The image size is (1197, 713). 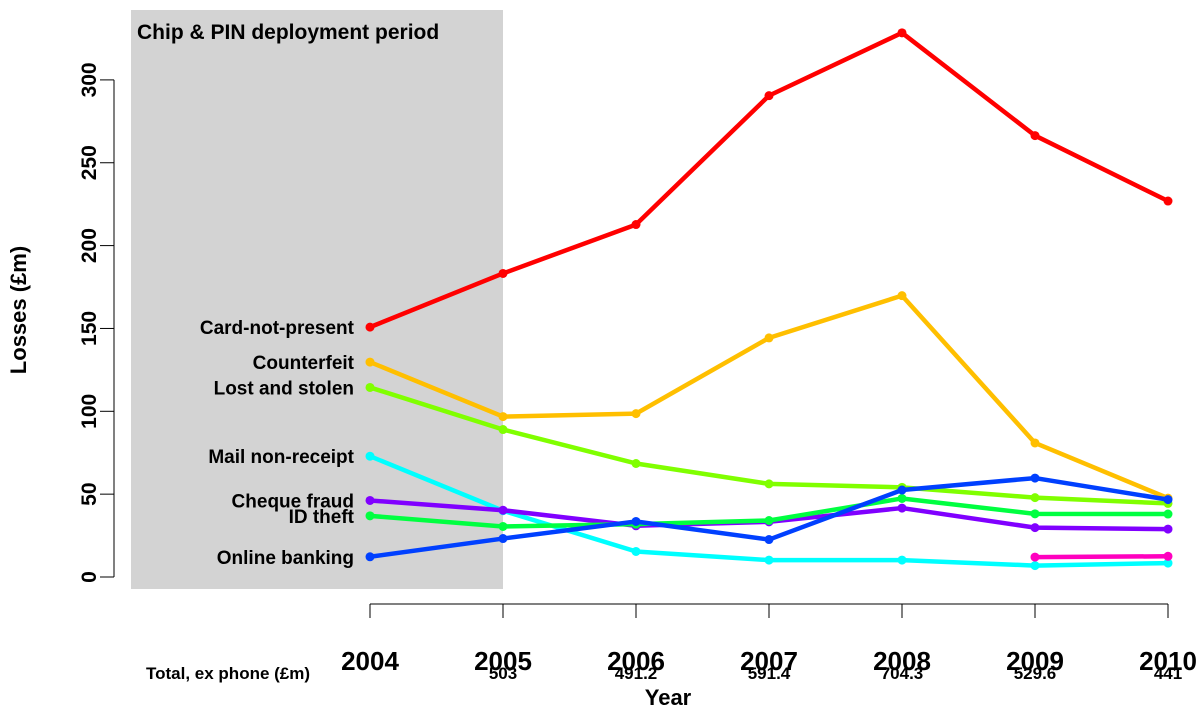 What do you see at coordinates (1035, 661) in the screenshot?
I see `x-tick-label: 2009` at bounding box center [1035, 661].